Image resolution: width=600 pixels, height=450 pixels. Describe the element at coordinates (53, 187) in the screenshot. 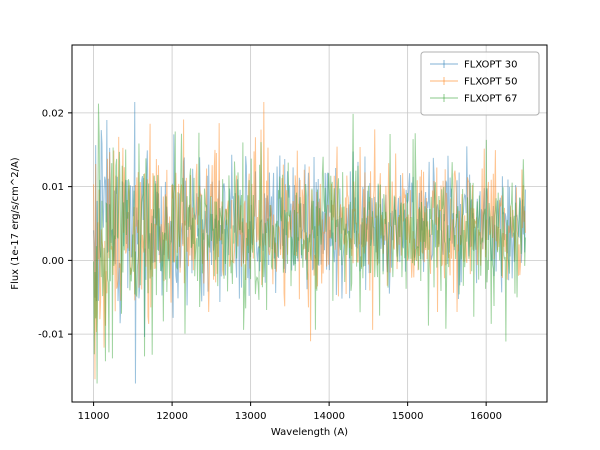

I see `y-tick-label: 0.01` at that location.